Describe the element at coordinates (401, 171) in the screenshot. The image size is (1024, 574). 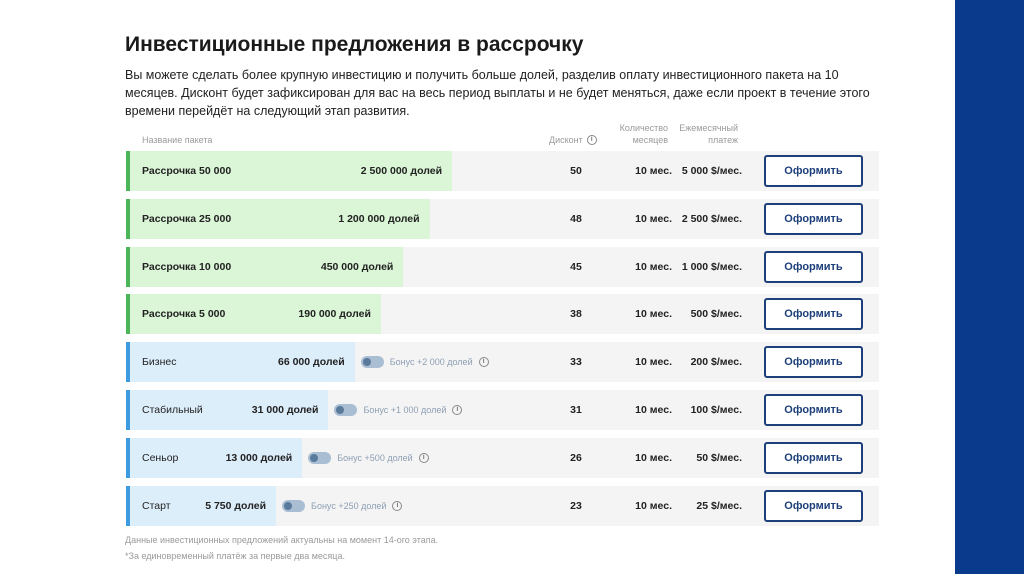
I see `package-shares: 2 500 000 долей` at that location.